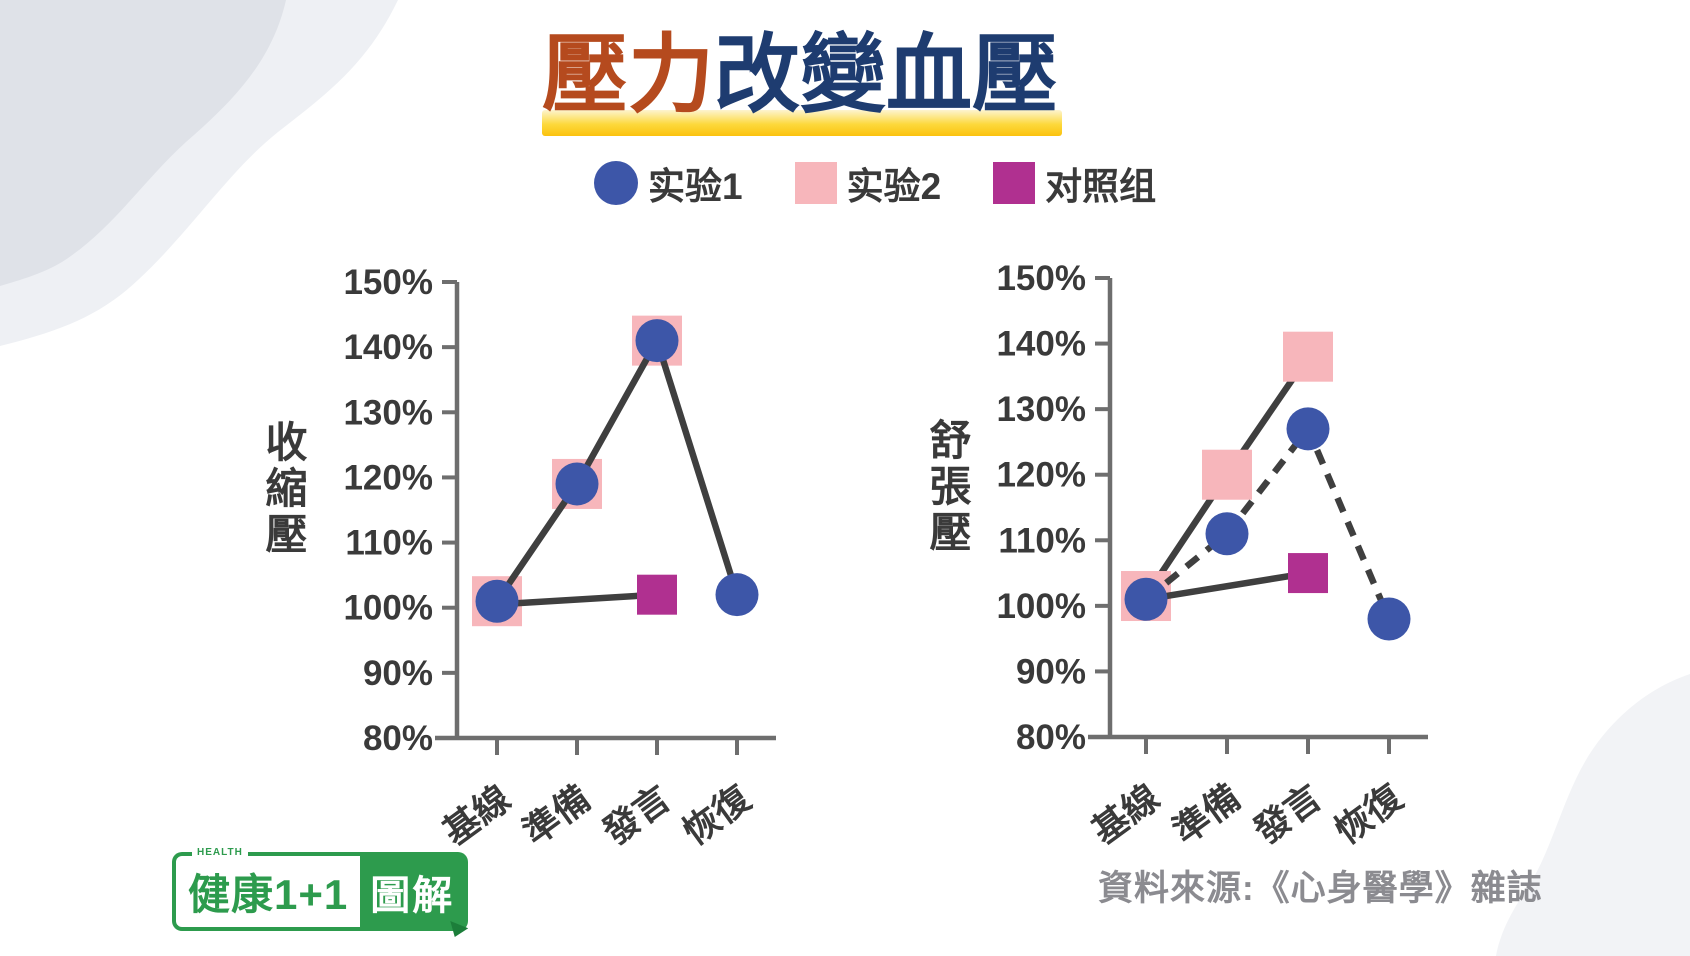 The image size is (1690, 956). I want to click on systolic-axis-title: 收縮壓, so click(283, 489).